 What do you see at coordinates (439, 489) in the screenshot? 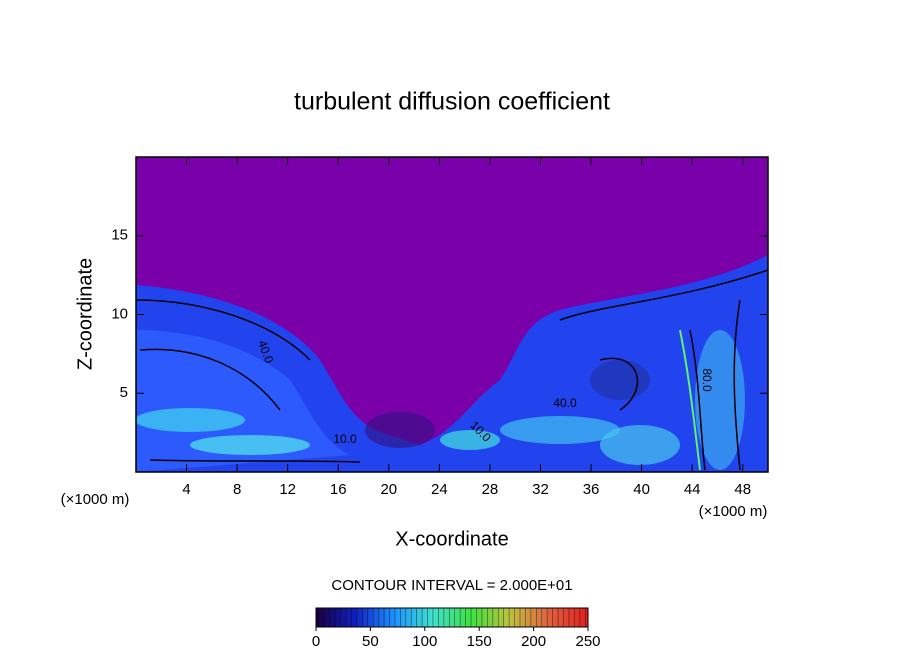
I see `x-tick-label: 24` at bounding box center [439, 489].